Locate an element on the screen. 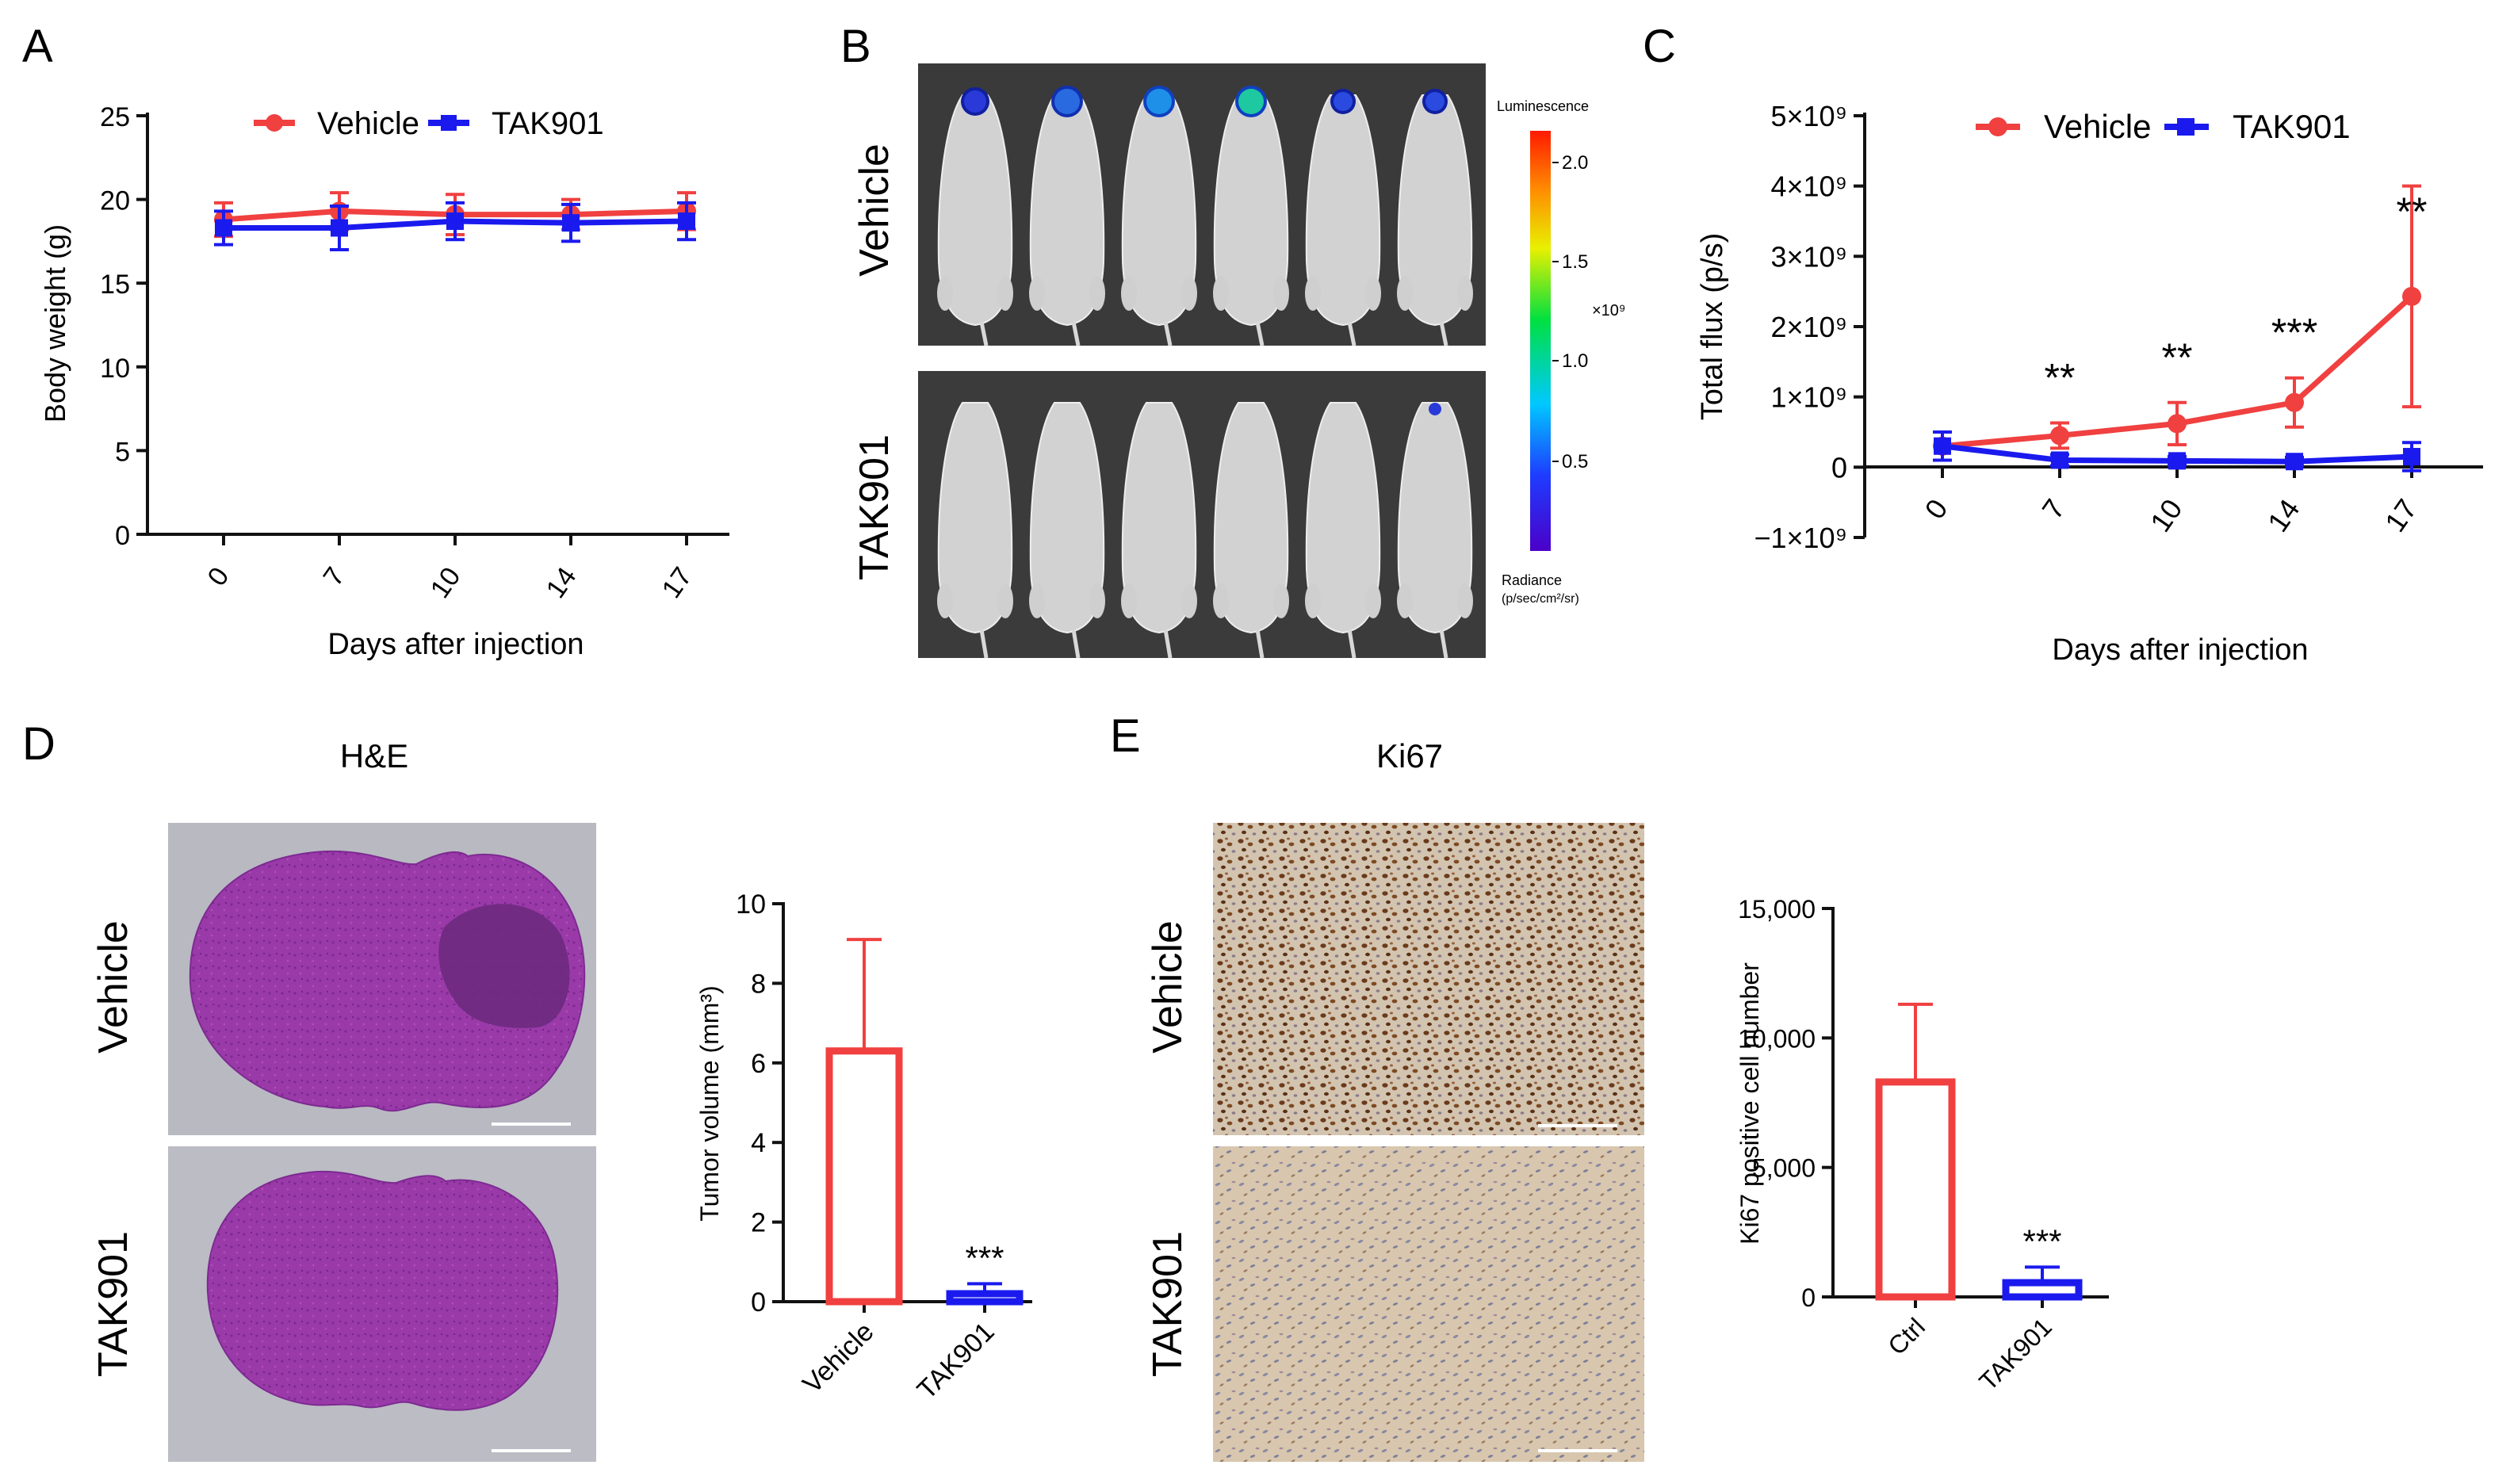 The height and width of the screenshot is (1484, 2514). panel-b-mice is located at coordinates (1205, 372).